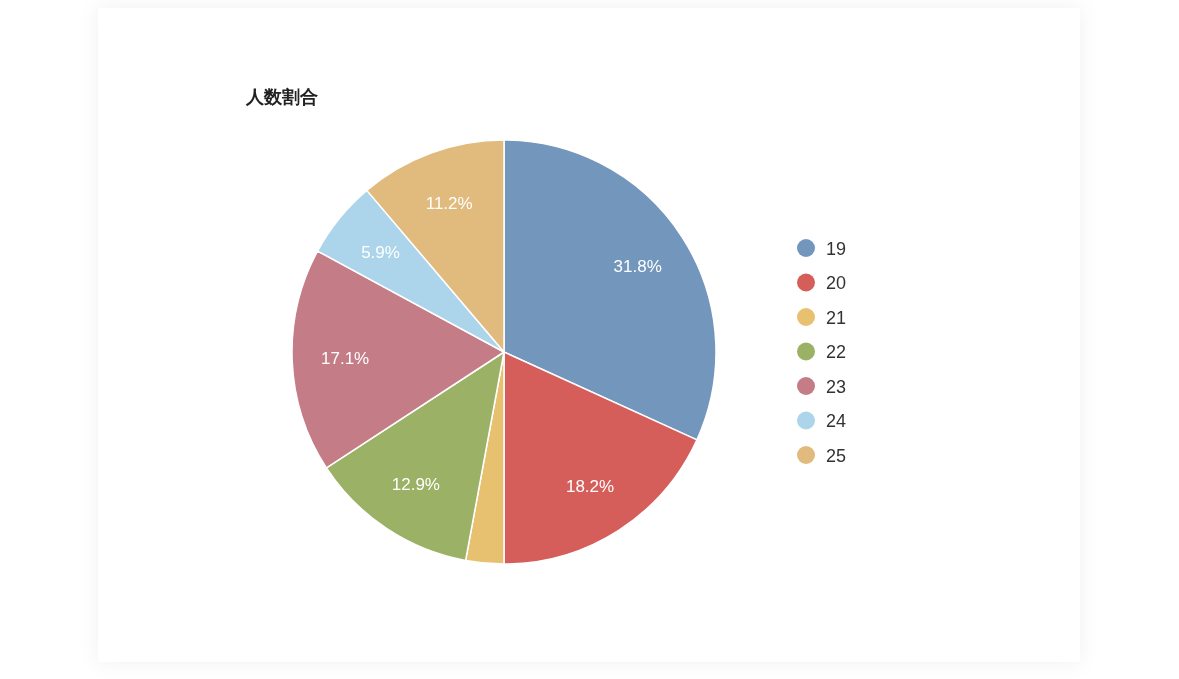 The image size is (1179, 679). Describe the element at coordinates (281, 97) in the screenshot. I see `chart-title: 人数割合` at that location.